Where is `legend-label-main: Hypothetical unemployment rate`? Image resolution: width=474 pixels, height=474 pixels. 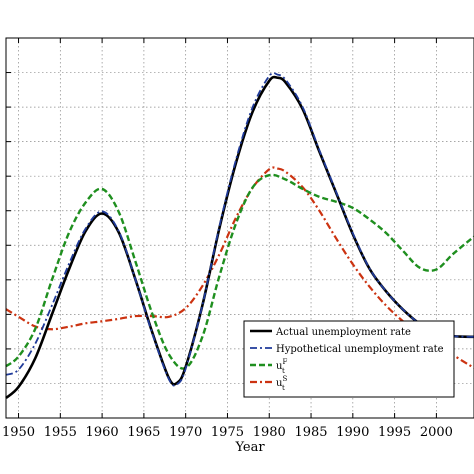
legend-label-main: Hypothetical unemployment rate is located at coordinates (360, 349).